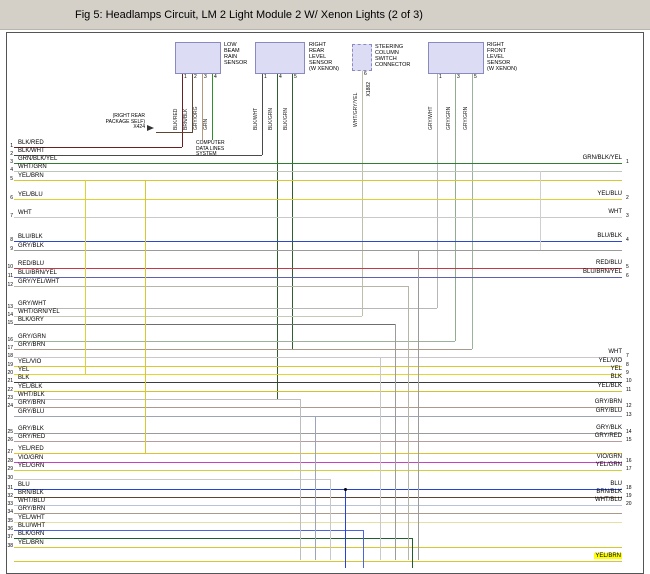  What do you see at coordinates (125, 121) in the screenshot?
I see `x424-label: (RIGHT REAR PACKAGE SELF) X424` at bounding box center [125, 121].